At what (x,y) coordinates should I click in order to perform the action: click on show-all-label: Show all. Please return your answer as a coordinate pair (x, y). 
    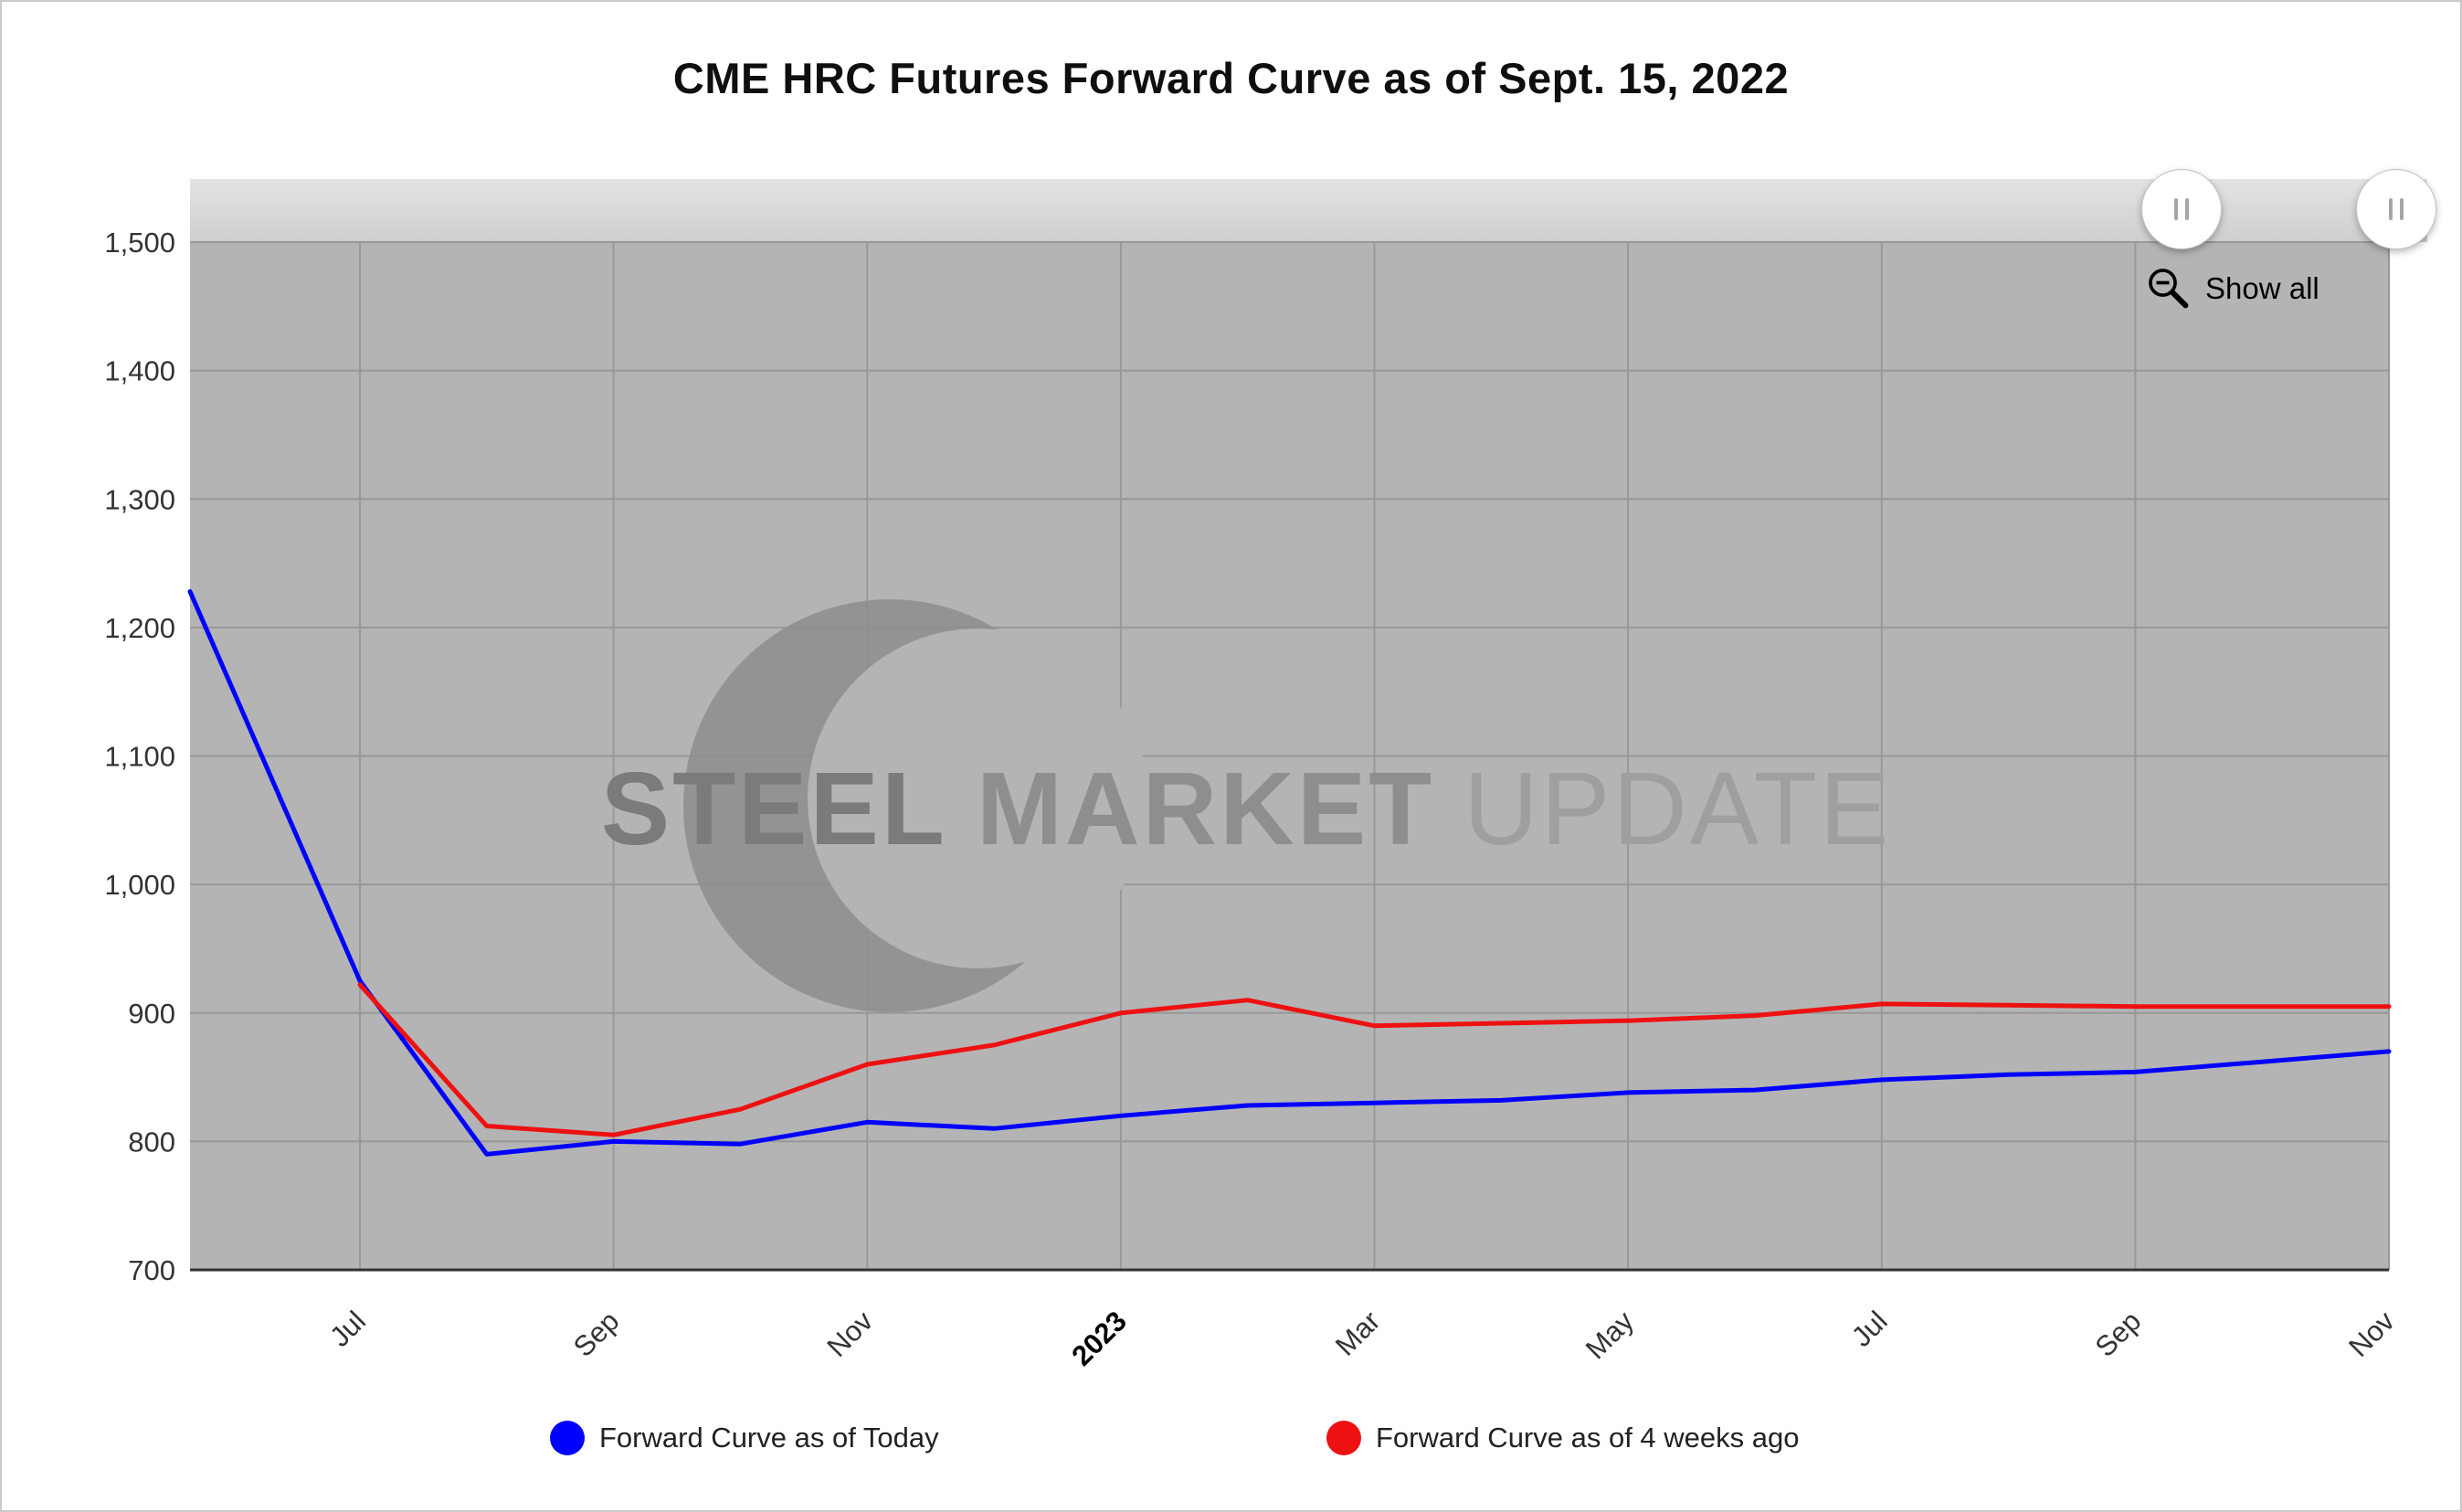
    Looking at the image, I should click on (2262, 288).